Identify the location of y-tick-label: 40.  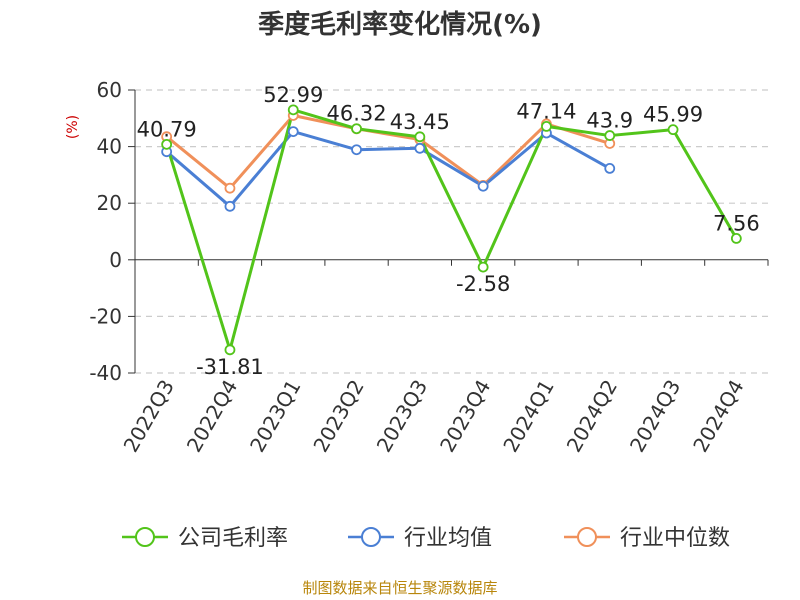
(109, 147).